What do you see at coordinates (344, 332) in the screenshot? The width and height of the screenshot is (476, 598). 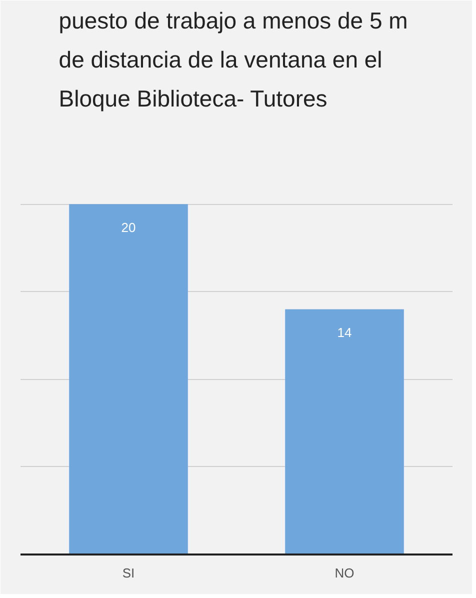 I see `data-label: 14` at bounding box center [344, 332].